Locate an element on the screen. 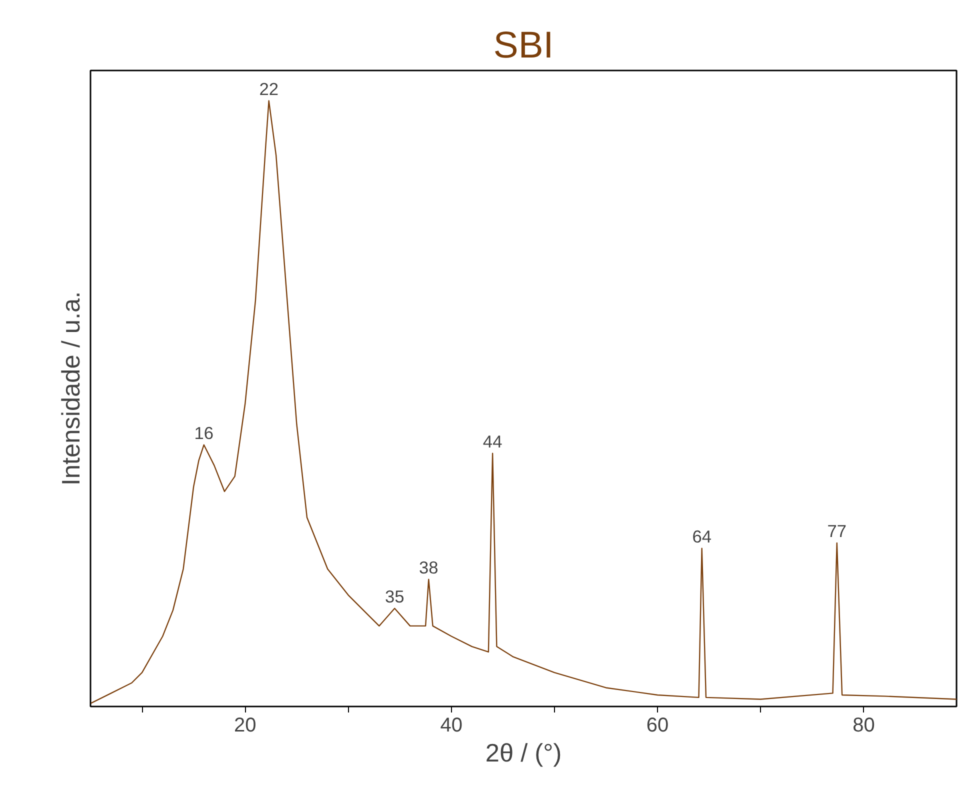 The height and width of the screenshot is (796, 958). x-tick-label: 20 is located at coordinates (245, 725).